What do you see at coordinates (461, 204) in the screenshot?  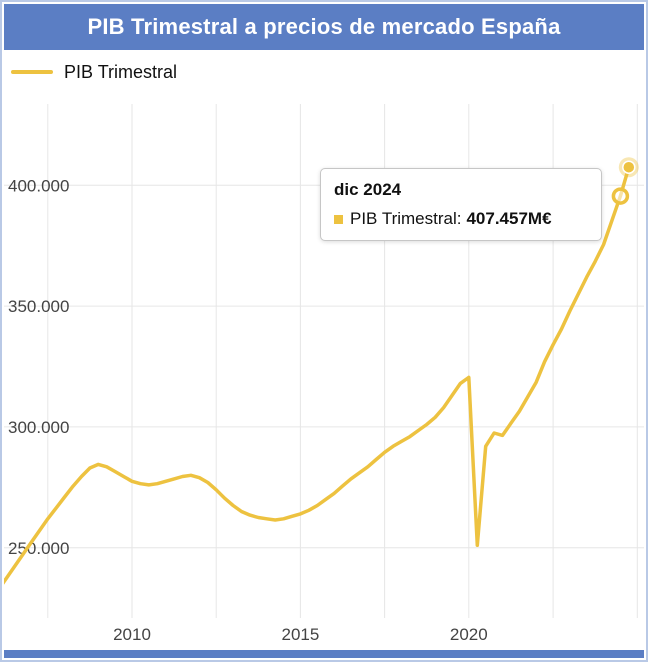 I see `chart-tooltip: dic 2024 PIB Trimestral: 407.457M€` at bounding box center [461, 204].